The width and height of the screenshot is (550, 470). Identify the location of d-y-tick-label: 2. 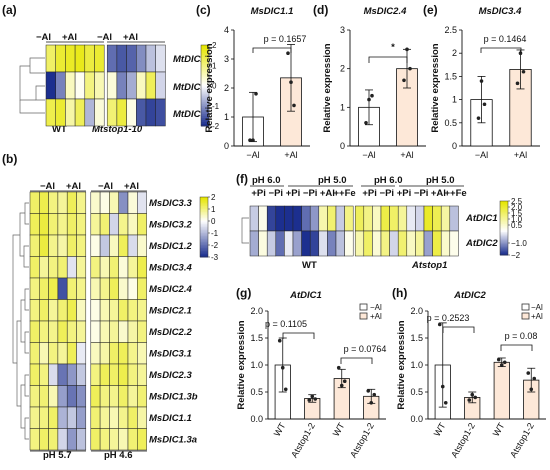
(342, 69).